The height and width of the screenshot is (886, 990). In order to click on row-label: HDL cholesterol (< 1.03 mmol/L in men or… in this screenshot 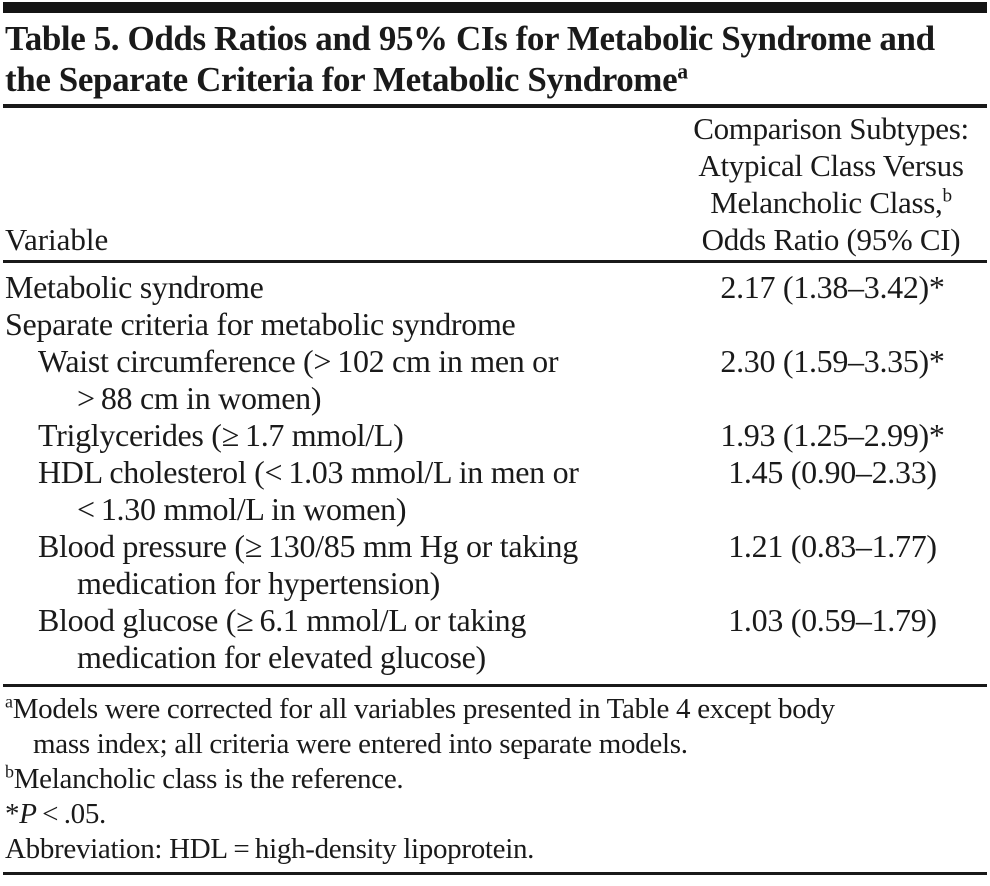, I will do `click(342, 491)`.